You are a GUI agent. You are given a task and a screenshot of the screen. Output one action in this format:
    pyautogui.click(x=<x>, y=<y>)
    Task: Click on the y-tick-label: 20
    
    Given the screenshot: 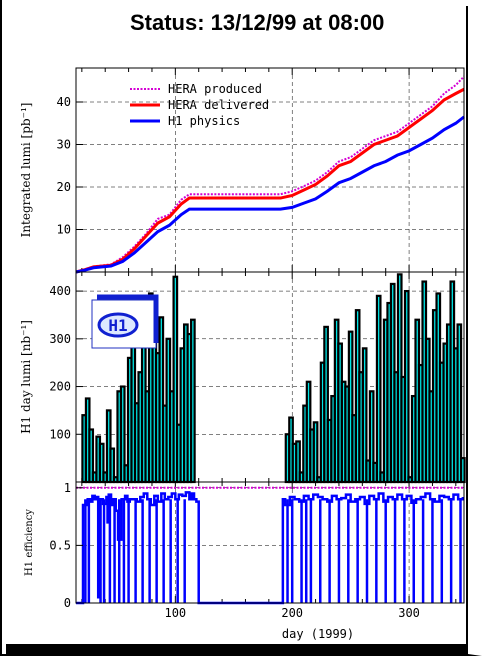 What is the action you would take?
    pyautogui.click(x=64, y=187)
    